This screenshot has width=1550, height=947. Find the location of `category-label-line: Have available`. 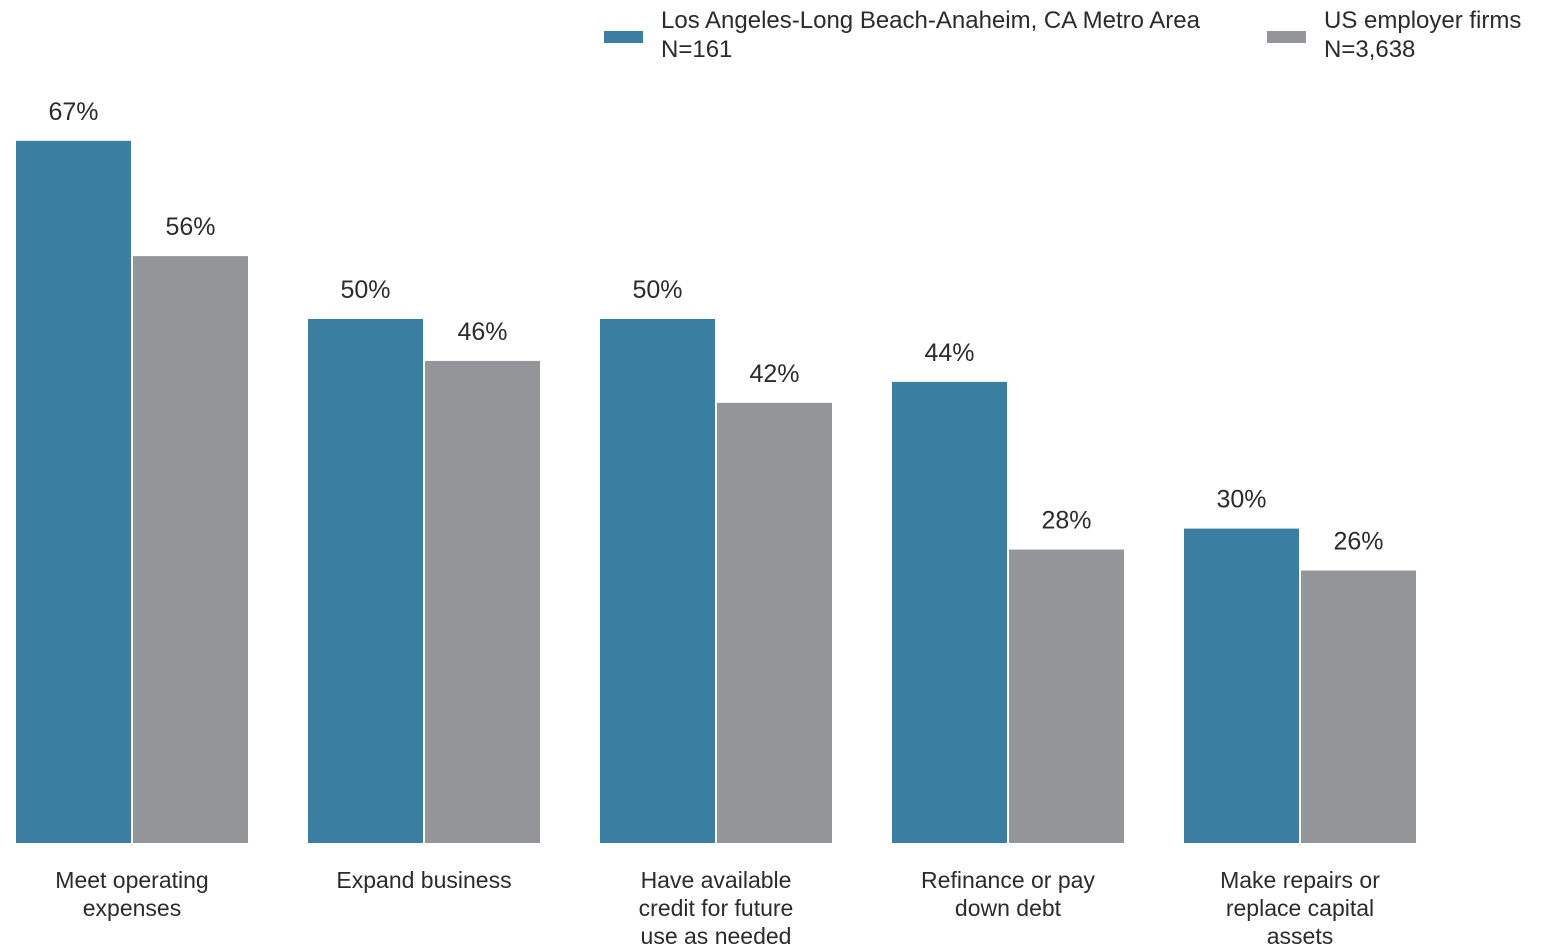

category-label-line: Have available is located at coordinates (716, 880).